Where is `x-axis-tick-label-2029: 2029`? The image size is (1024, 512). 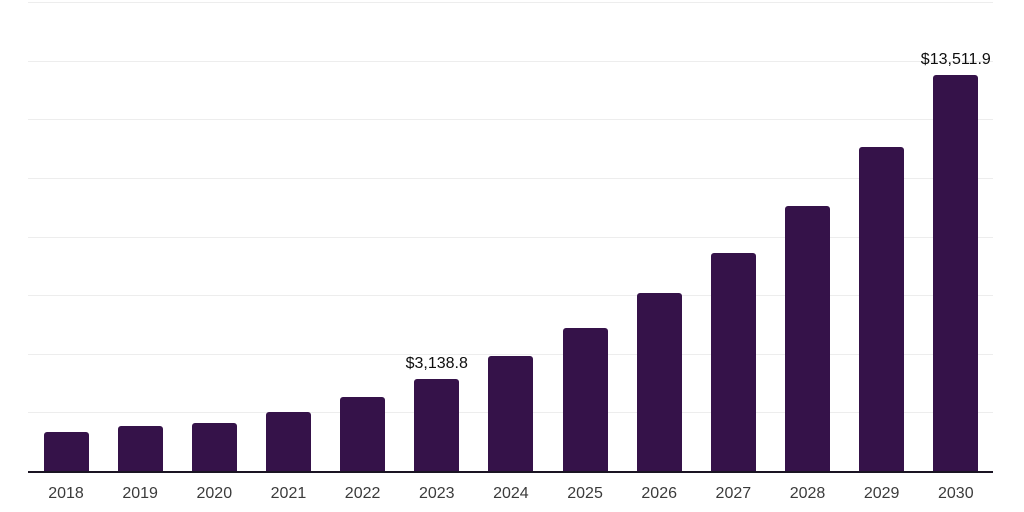 x-axis-tick-label-2029: 2029 is located at coordinates (881, 493).